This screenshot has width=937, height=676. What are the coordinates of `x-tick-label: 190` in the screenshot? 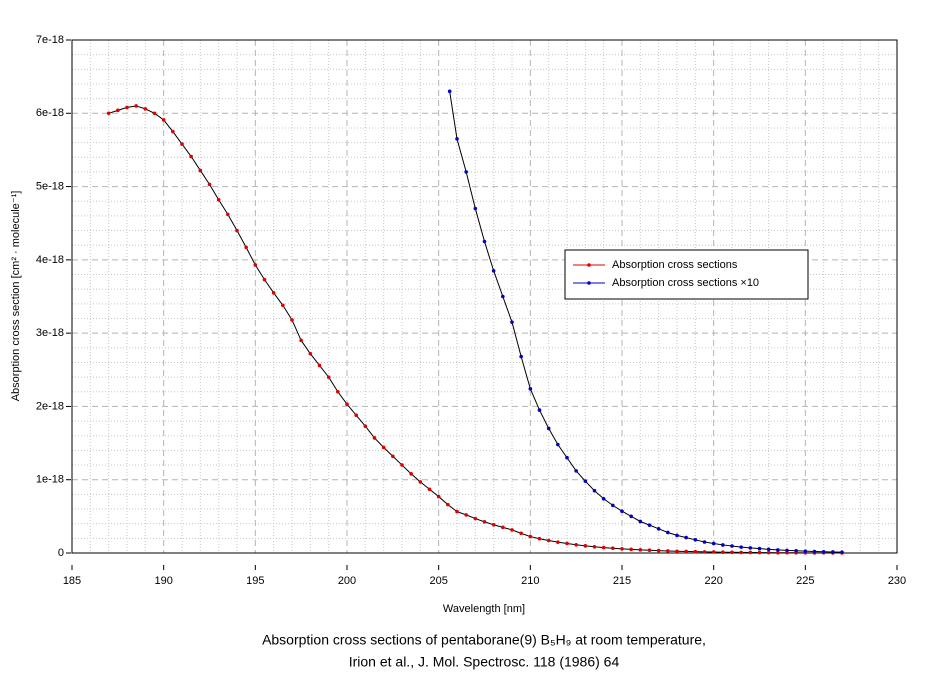 It's located at (163, 581).